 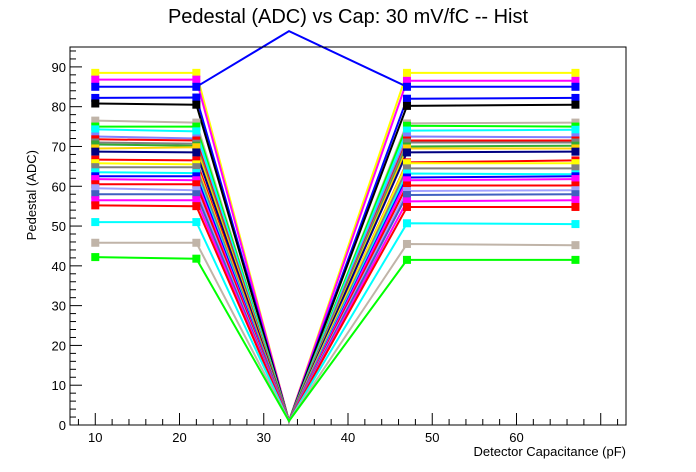 I want to click on x-tick-label: 30, so click(x=264, y=437).